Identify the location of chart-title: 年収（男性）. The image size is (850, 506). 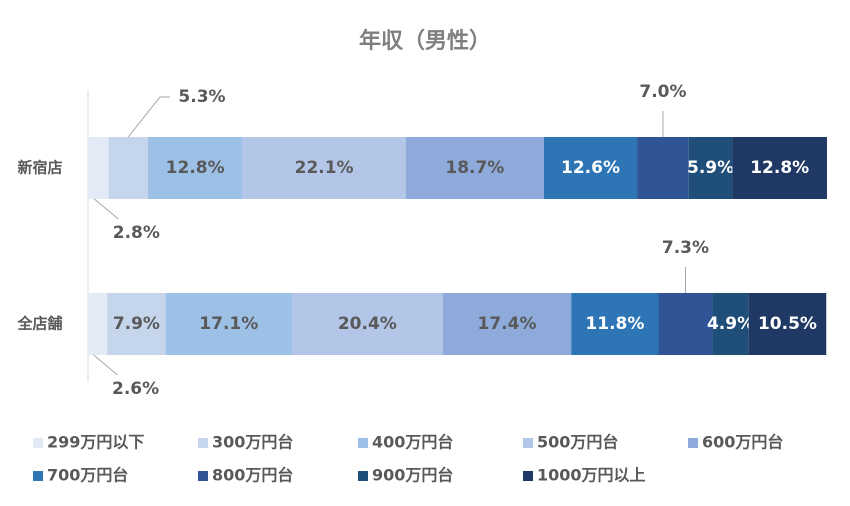
(425, 41).